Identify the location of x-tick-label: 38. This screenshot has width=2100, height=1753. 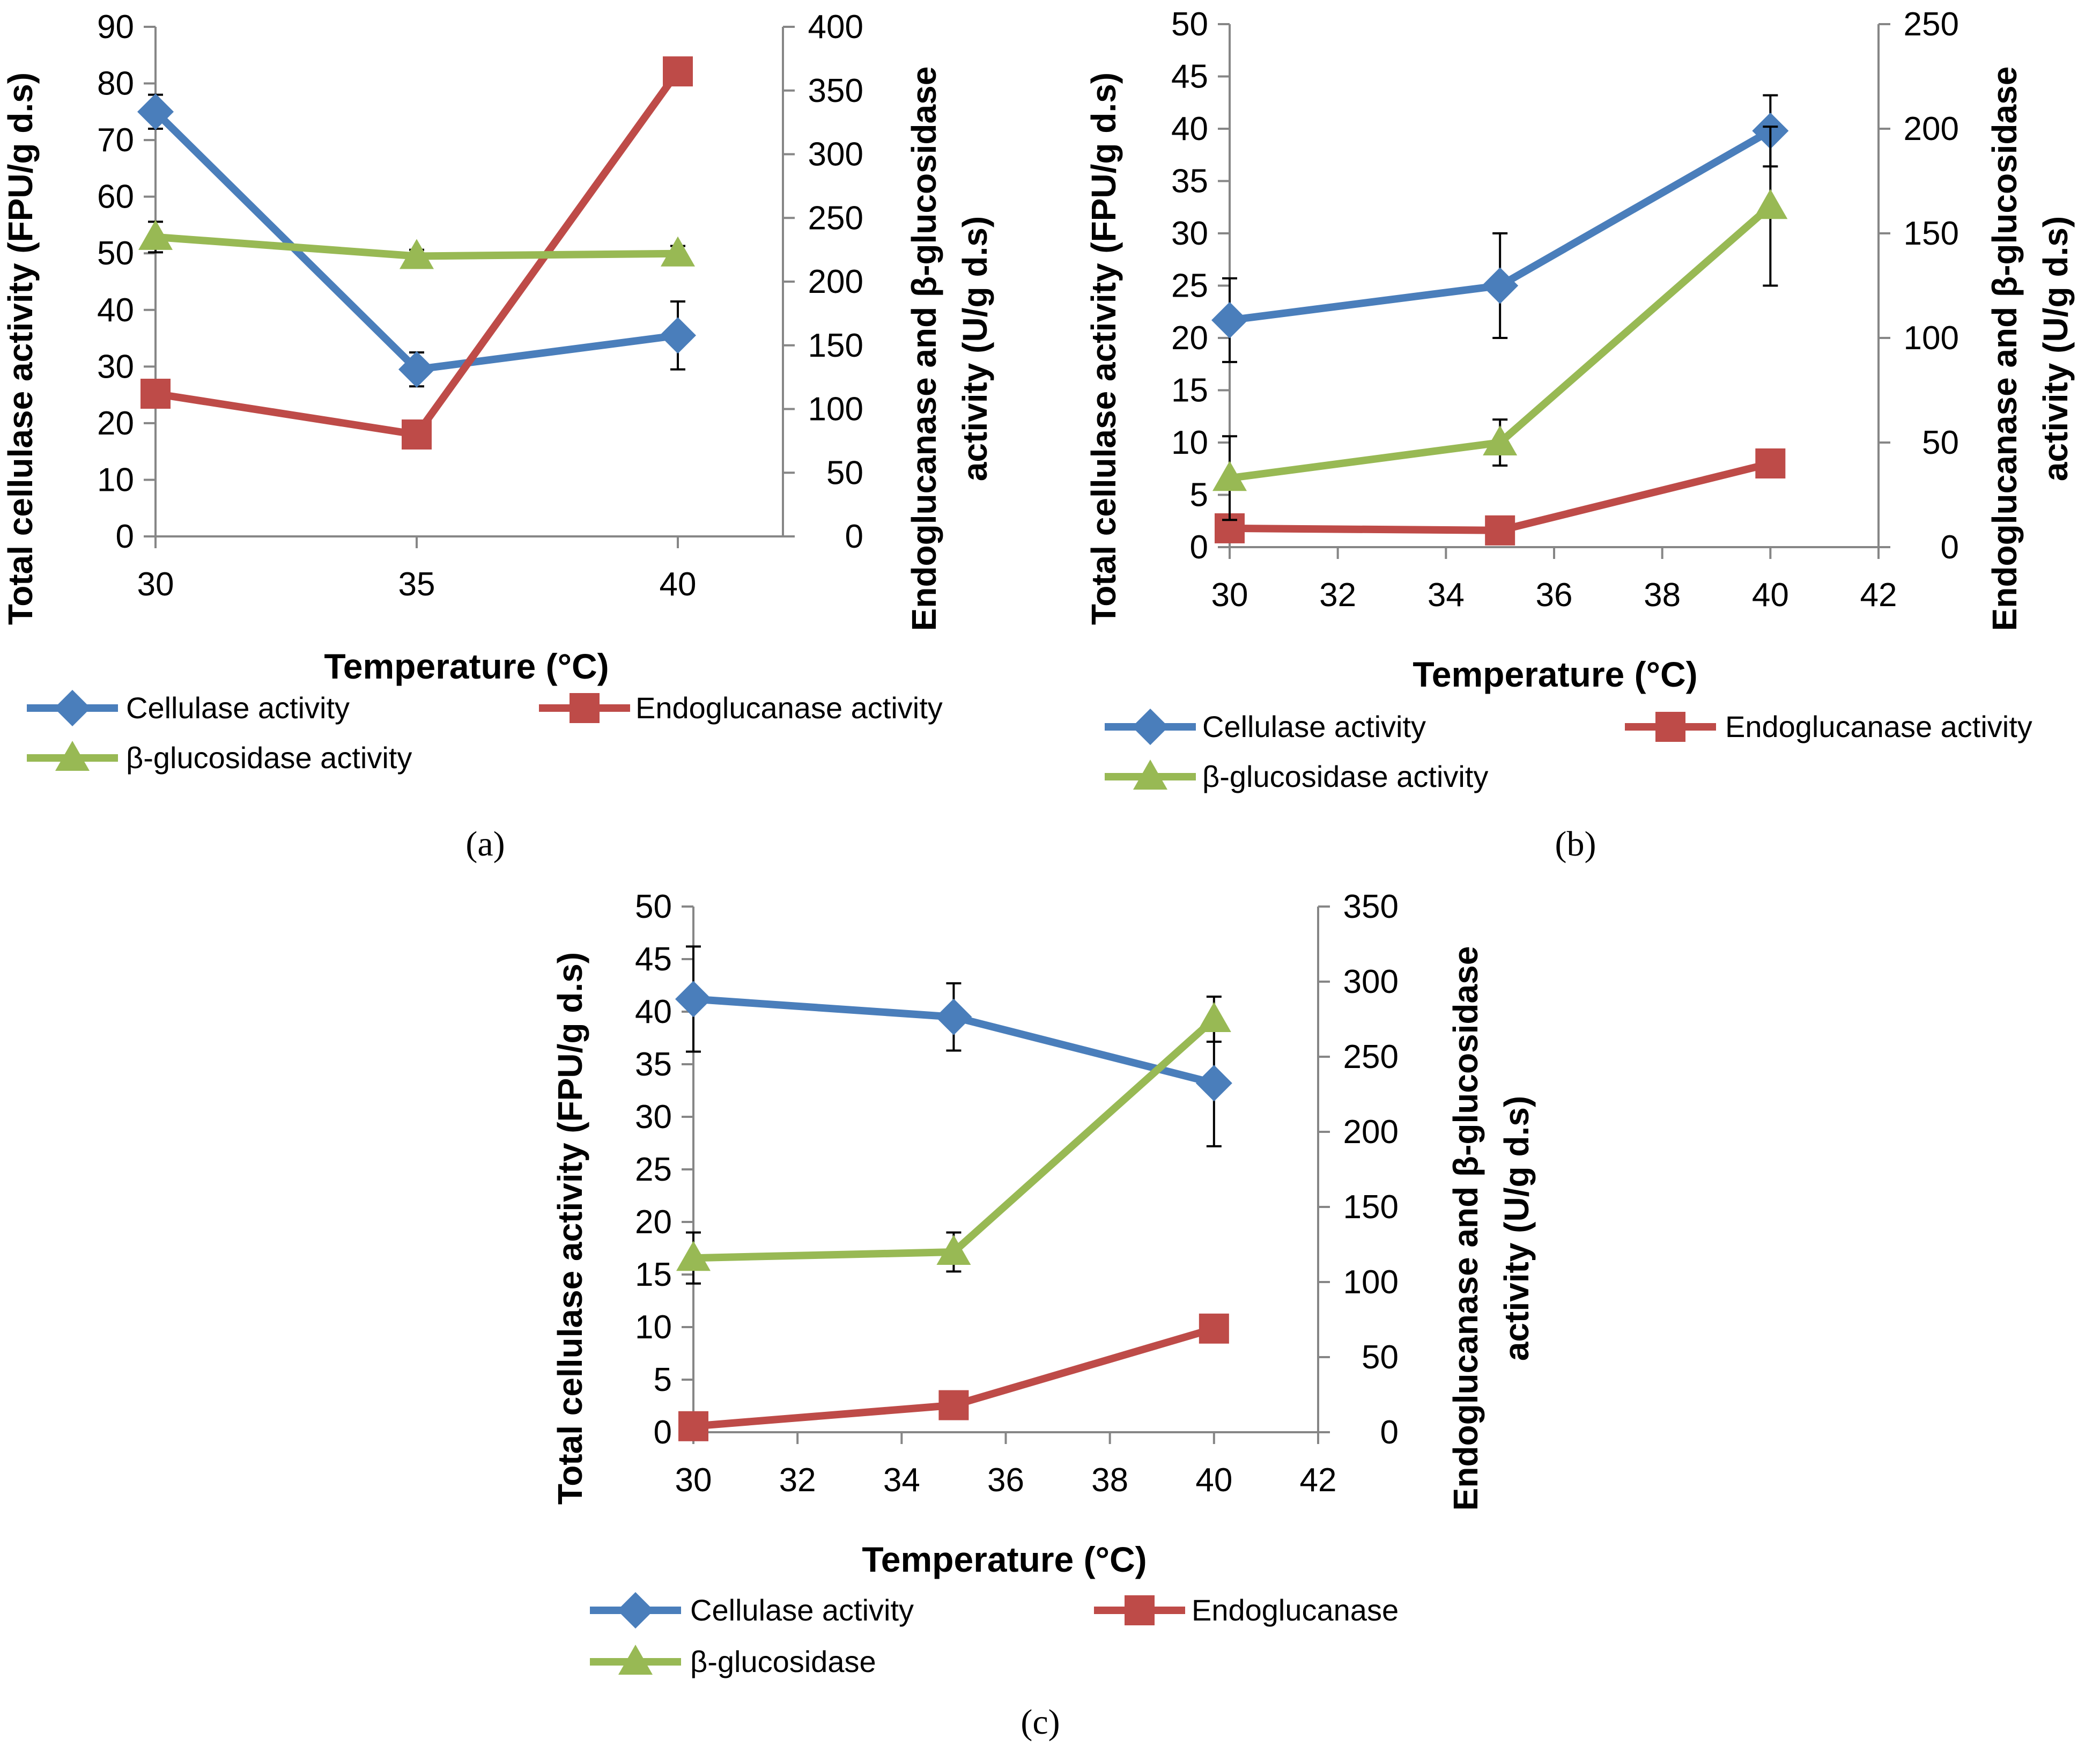
(1109, 1480).